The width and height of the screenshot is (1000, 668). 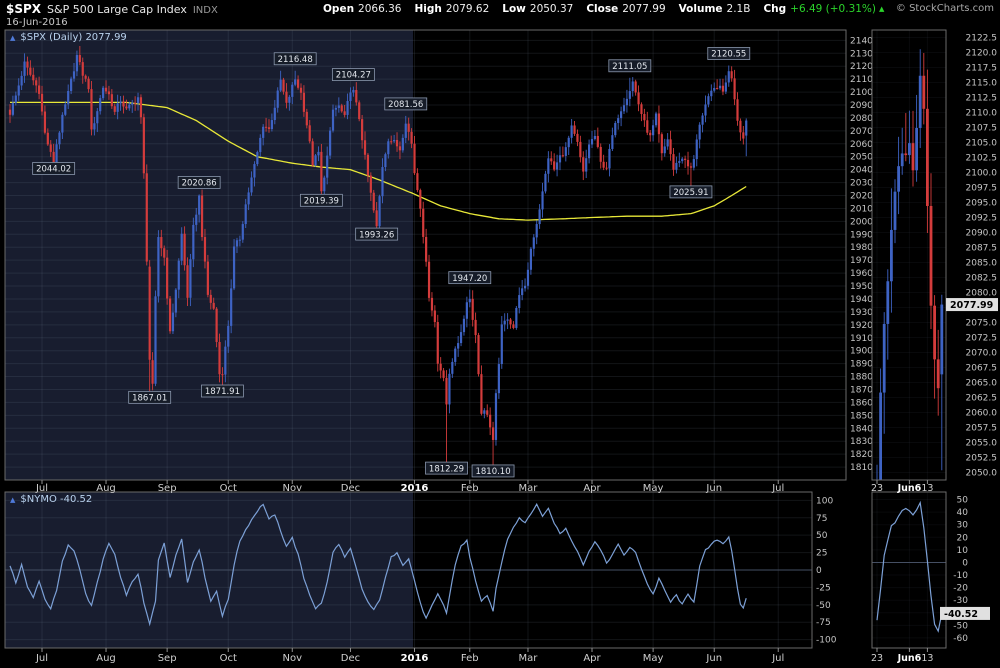 I want to click on svg-text: 2104.27, so click(x=353, y=76).